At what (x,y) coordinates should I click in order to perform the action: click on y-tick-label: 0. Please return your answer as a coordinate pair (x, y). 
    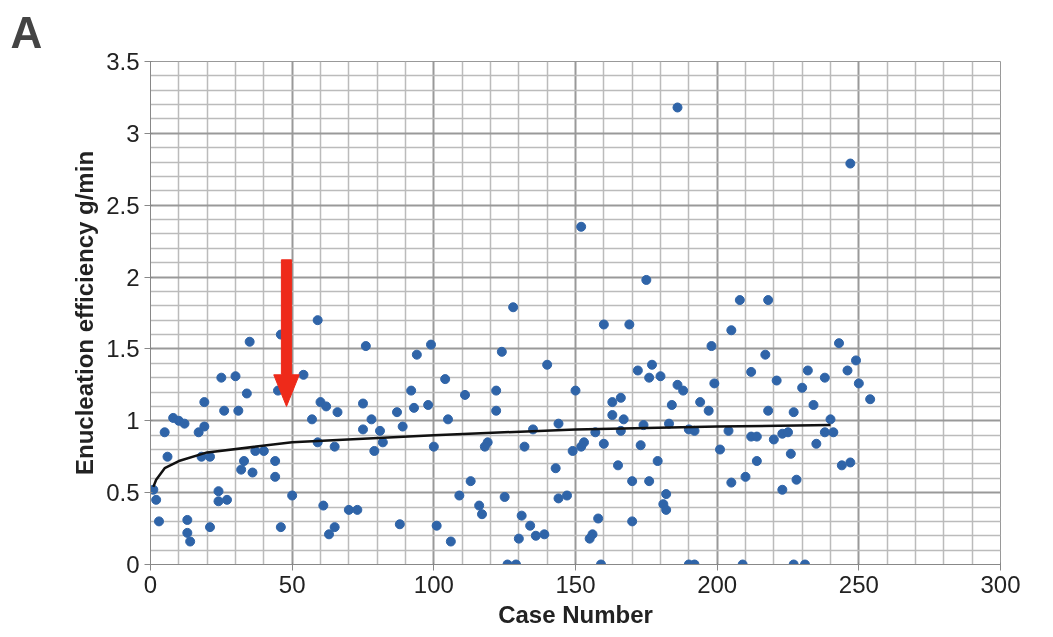
    Looking at the image, I should click on (133, 564).